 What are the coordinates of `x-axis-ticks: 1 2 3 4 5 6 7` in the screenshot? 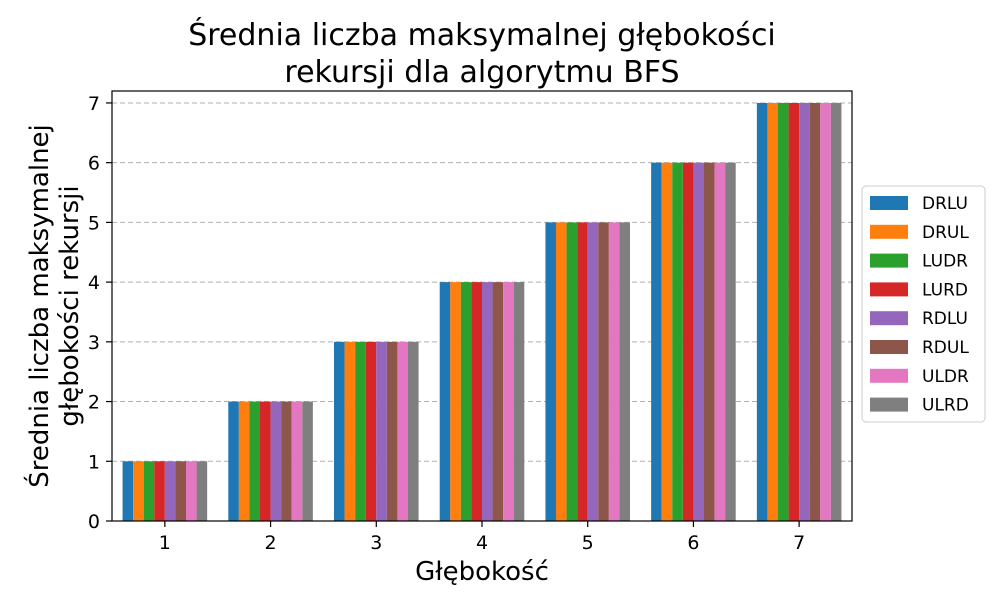 It's located at (482, 537).